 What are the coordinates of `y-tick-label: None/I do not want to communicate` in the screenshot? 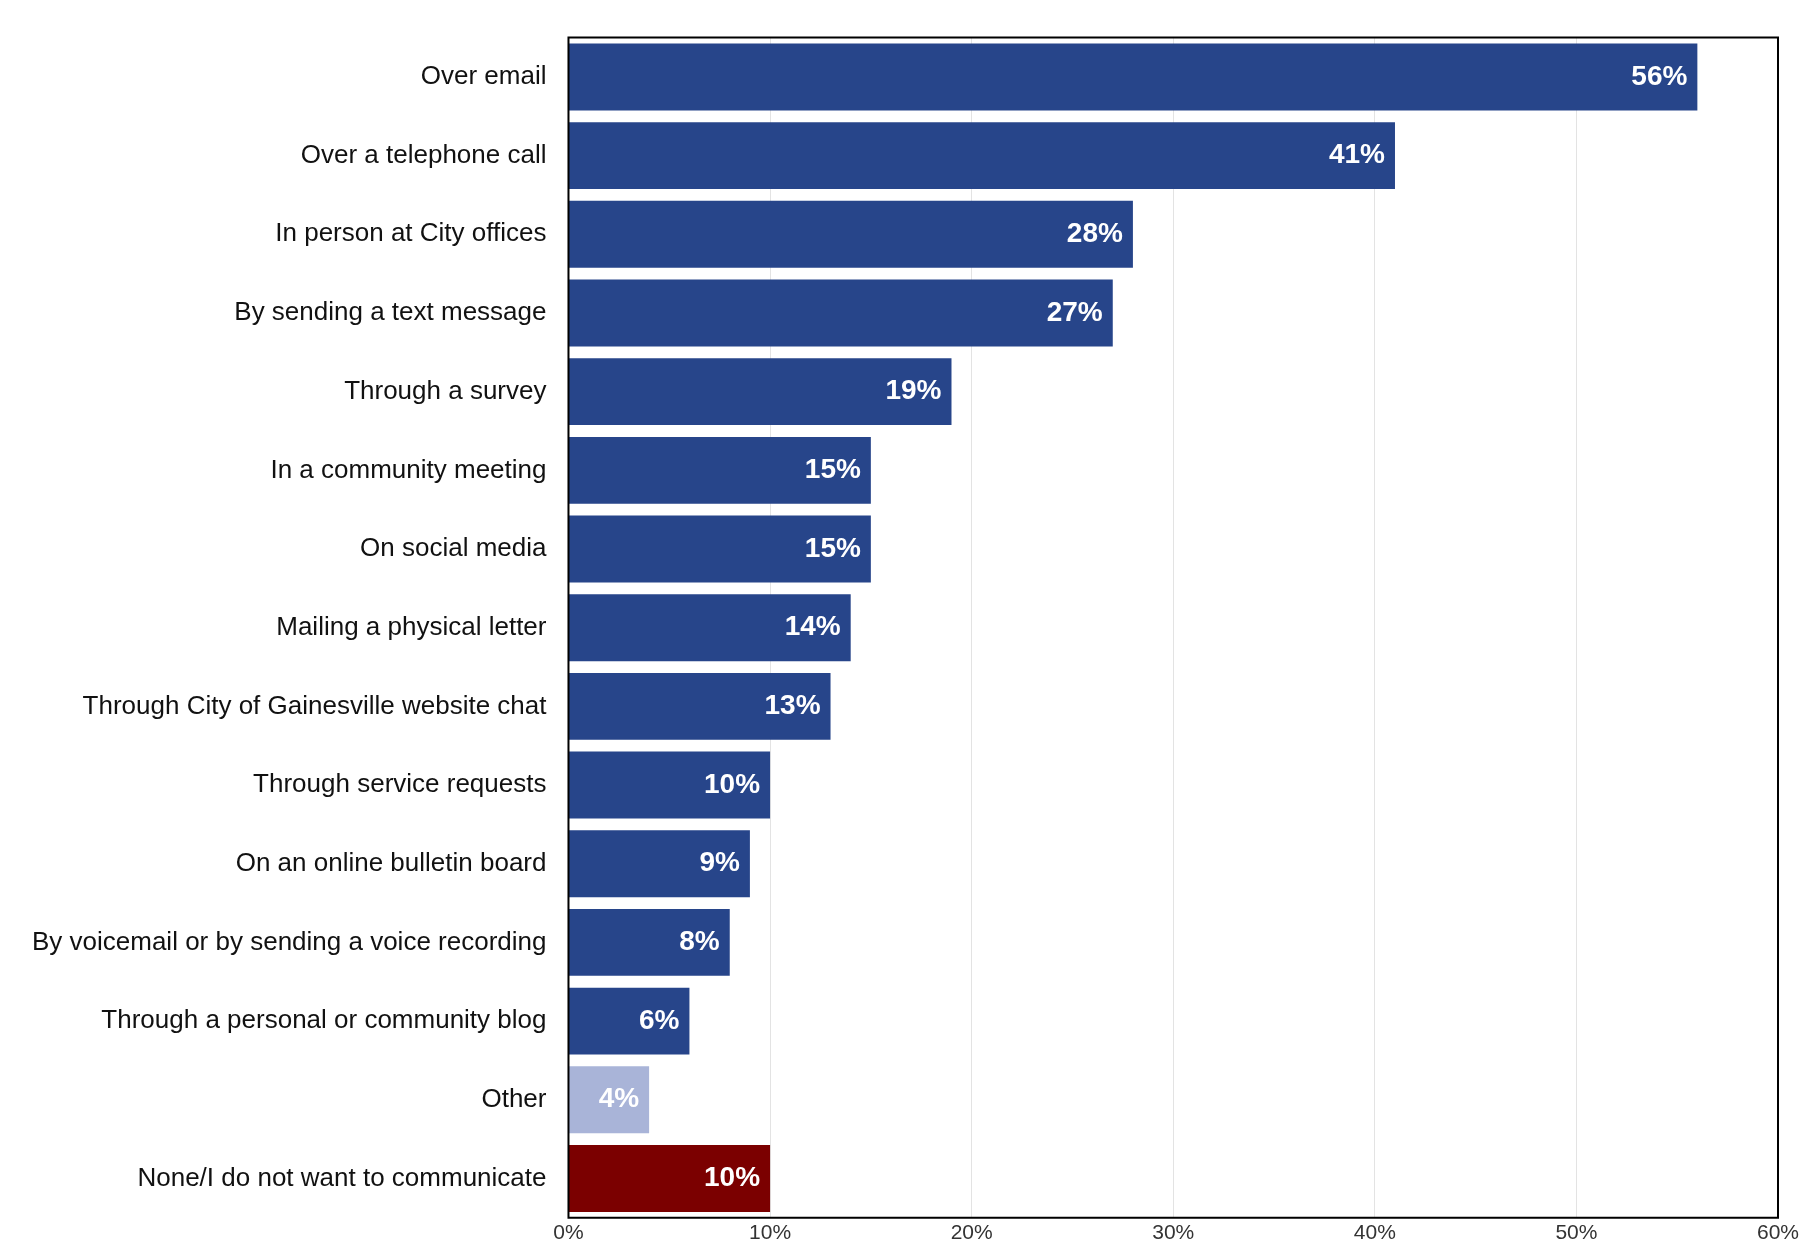 It's located at (342, 1176).